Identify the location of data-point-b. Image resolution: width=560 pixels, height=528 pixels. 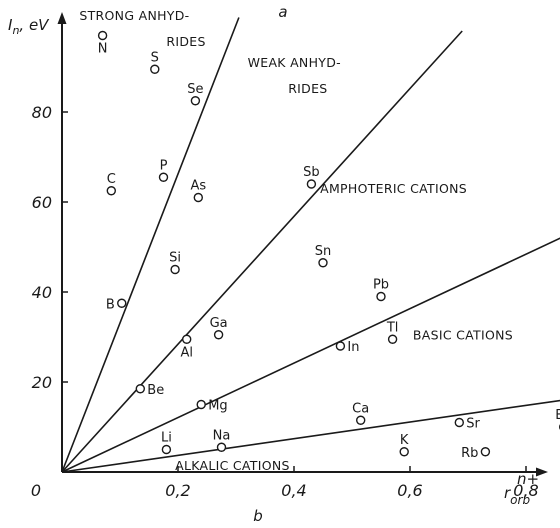
(122, 303).